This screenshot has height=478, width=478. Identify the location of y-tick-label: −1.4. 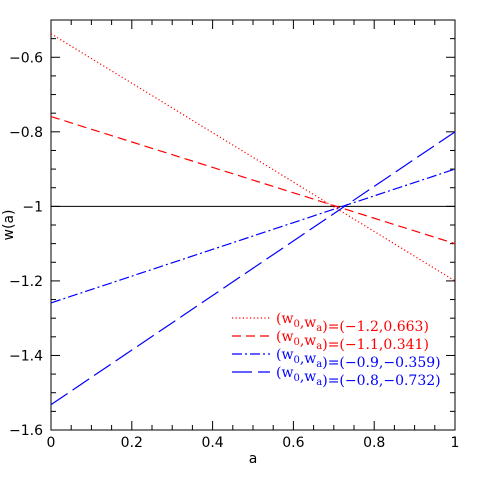
(26, 356).